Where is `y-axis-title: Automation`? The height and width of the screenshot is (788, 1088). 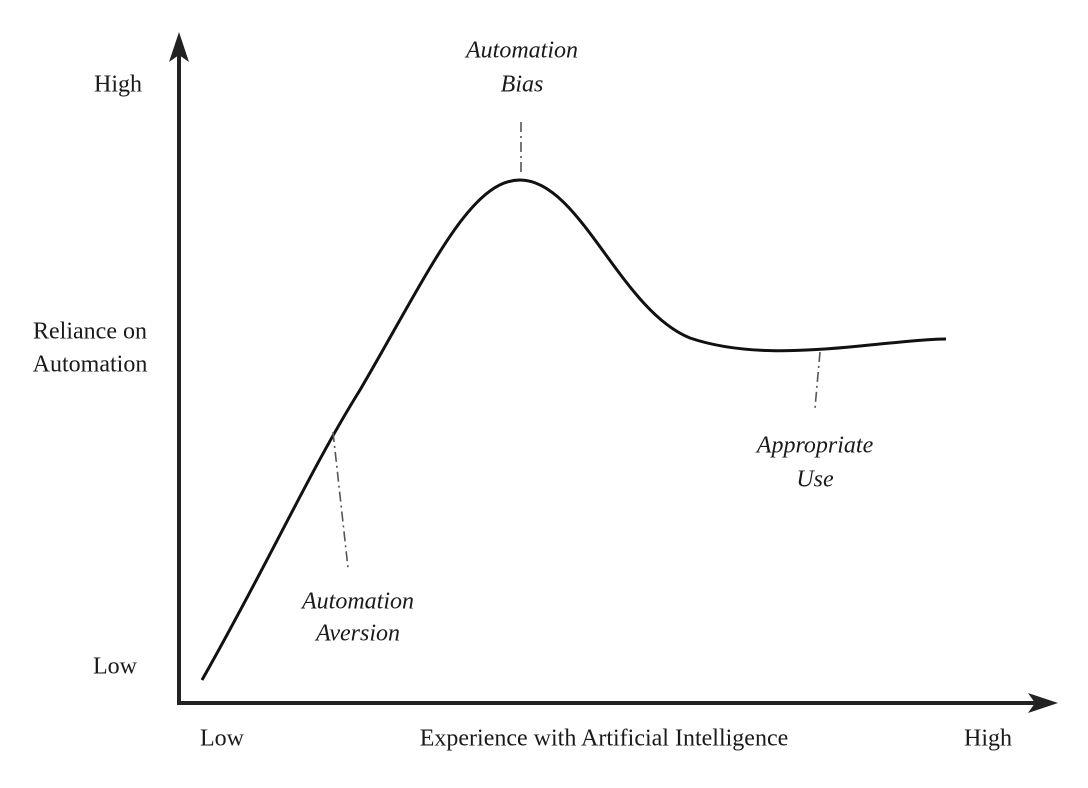
y-axis-title: Automation is located at coordinates (90, 365).